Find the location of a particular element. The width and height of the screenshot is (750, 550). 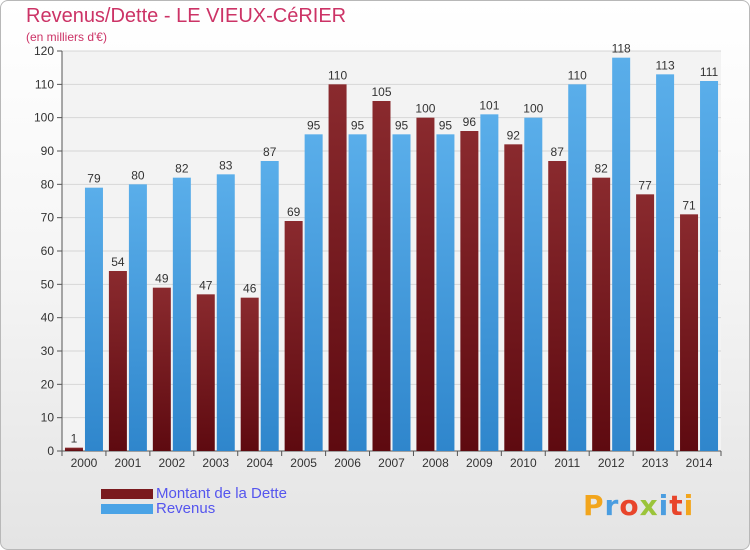

legend-swatch-debt is located at coordinates (127, 494).